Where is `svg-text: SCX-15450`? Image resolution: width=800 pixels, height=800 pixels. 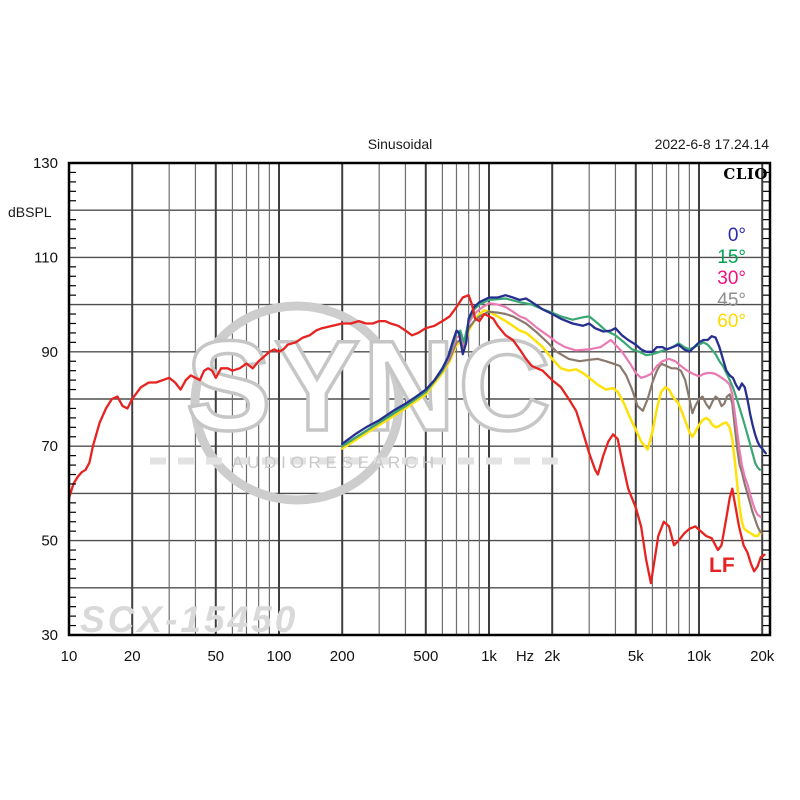 svg-text: SCX-15450 is located at coordinates (189, 619).